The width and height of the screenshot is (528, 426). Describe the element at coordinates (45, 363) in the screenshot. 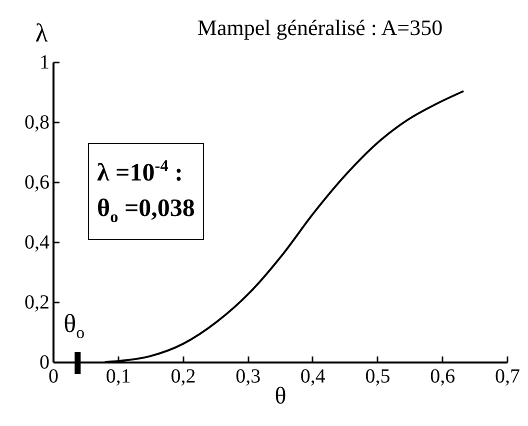

I see `y-tick-label: 0` at that location.